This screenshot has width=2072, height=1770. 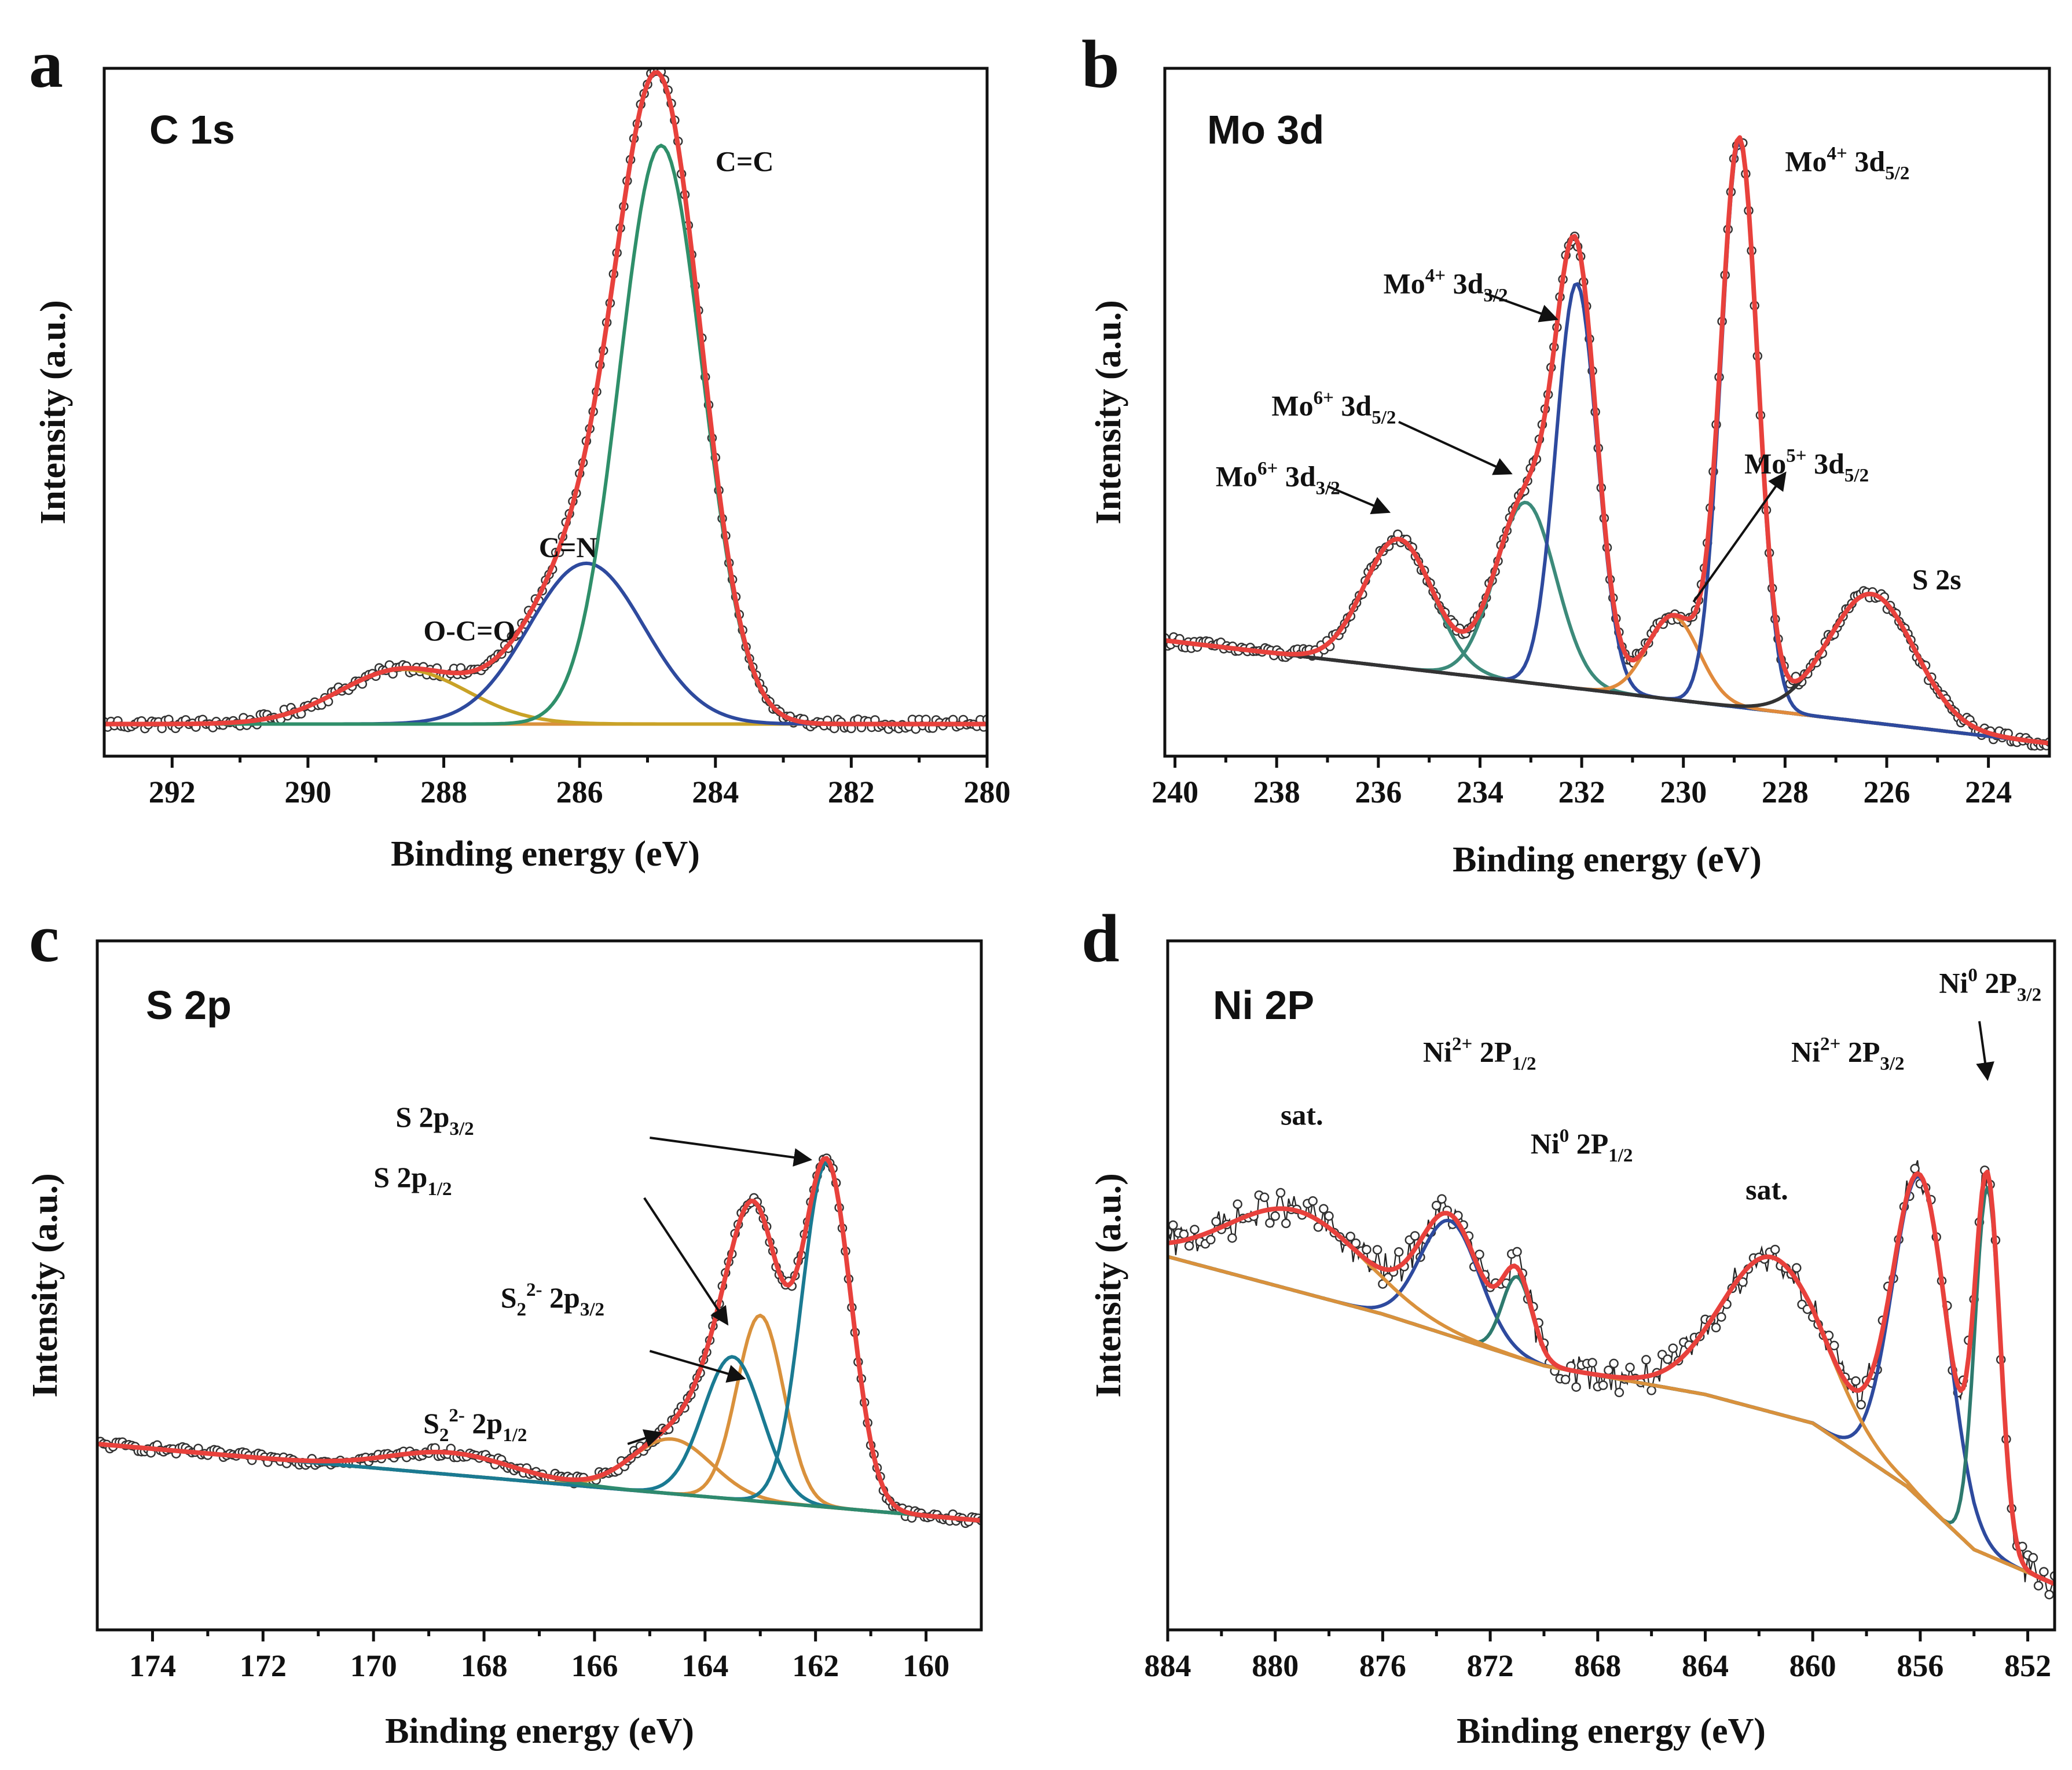 I want to click on x-tick-label: 164, so click(x=704, y=1665).